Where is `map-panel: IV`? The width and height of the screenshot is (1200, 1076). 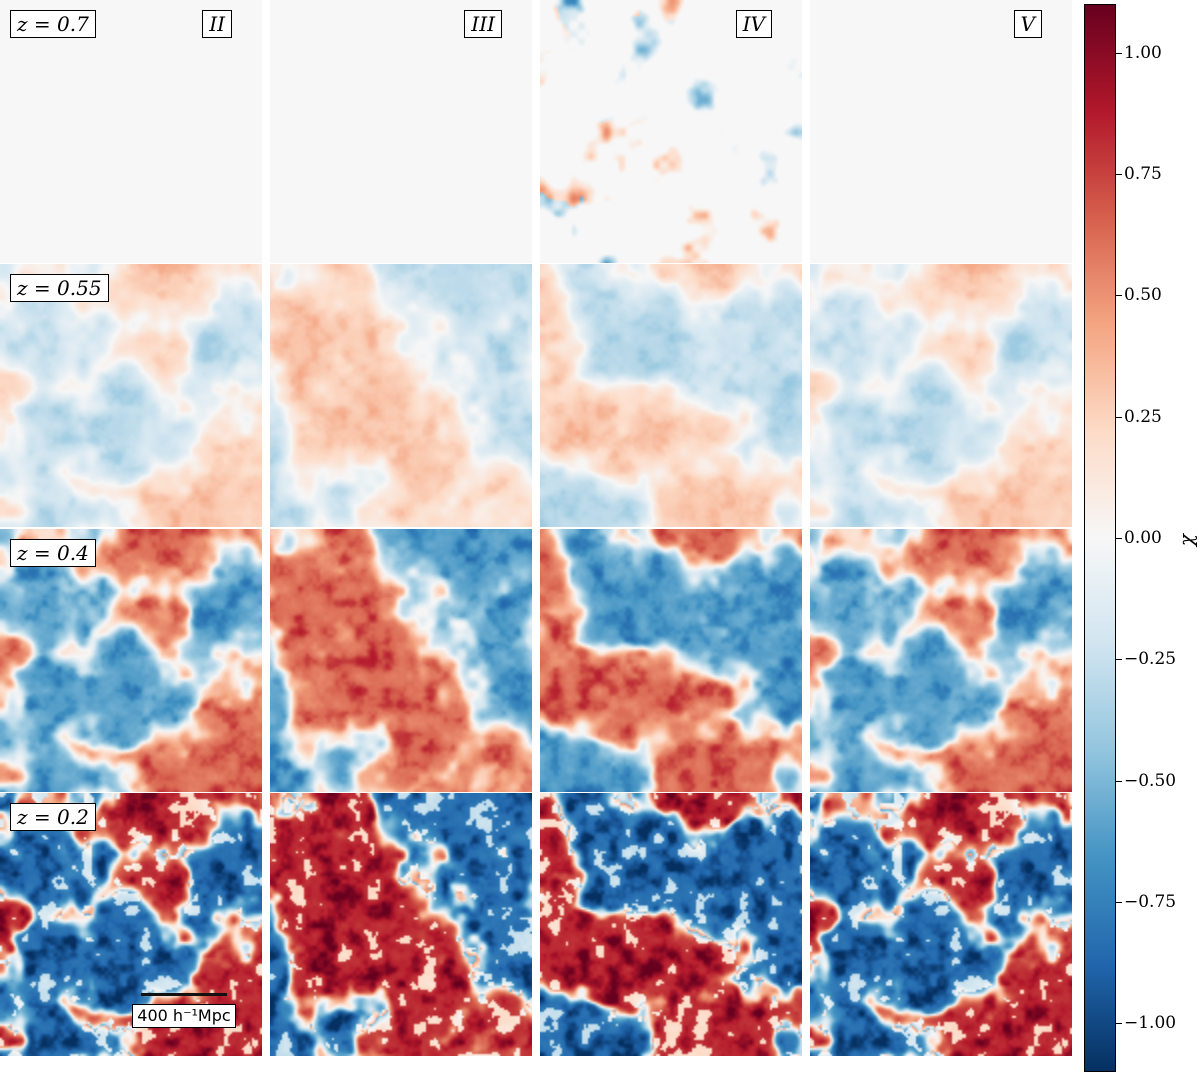
map-panel: IV is located at coordinates (671, 131).